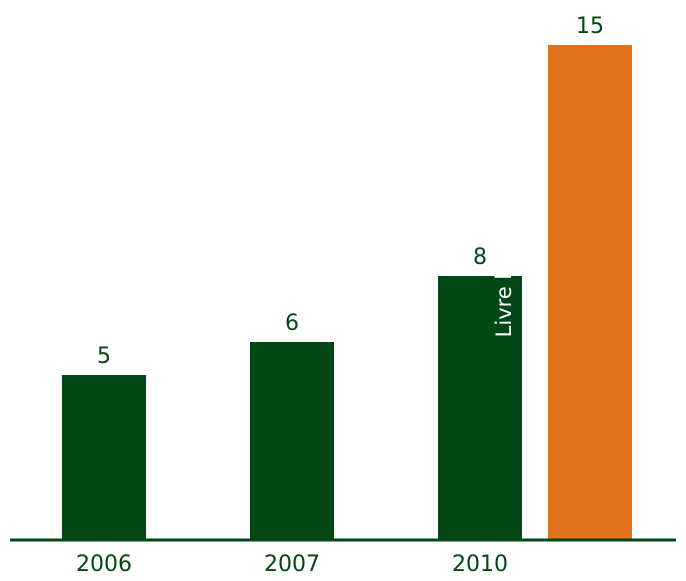 Image resolution: width=686 pixels, height=581 pixels. What do you see at coordinates (504, 280) in the screenshot?
I see `bar-inner-label-0: Livre blanc` at bounding box center [504, 280].